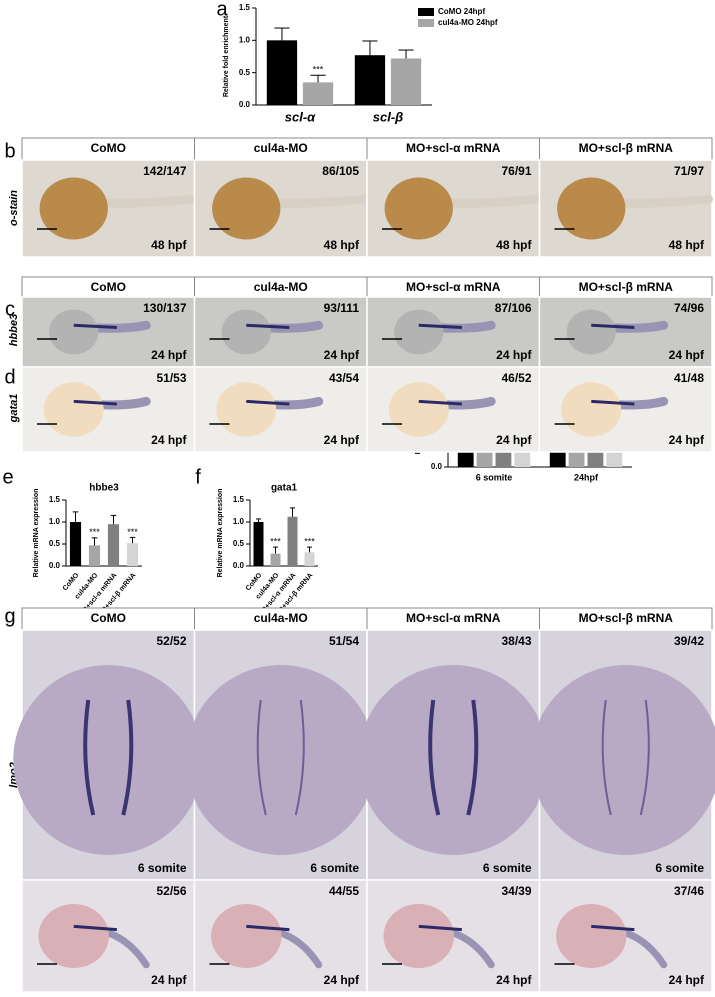  Describe the element at coordinates (344, 378) in the screenshot. I see `count: 43/54` at that location.